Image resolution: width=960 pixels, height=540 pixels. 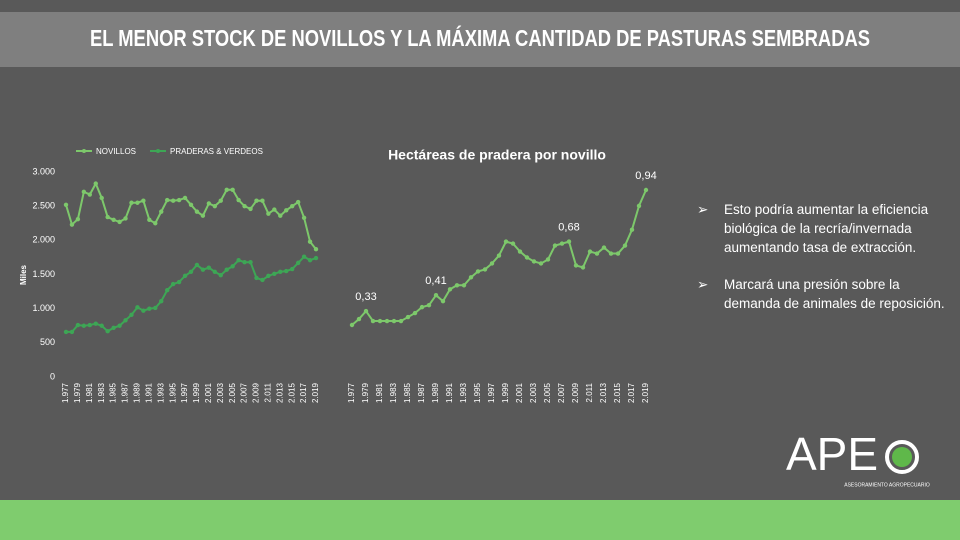 What do you see at coordinates (116, 151) in the screenshot?
I see `legend-label: NOVILLOS` at bounding box center [116, 151].